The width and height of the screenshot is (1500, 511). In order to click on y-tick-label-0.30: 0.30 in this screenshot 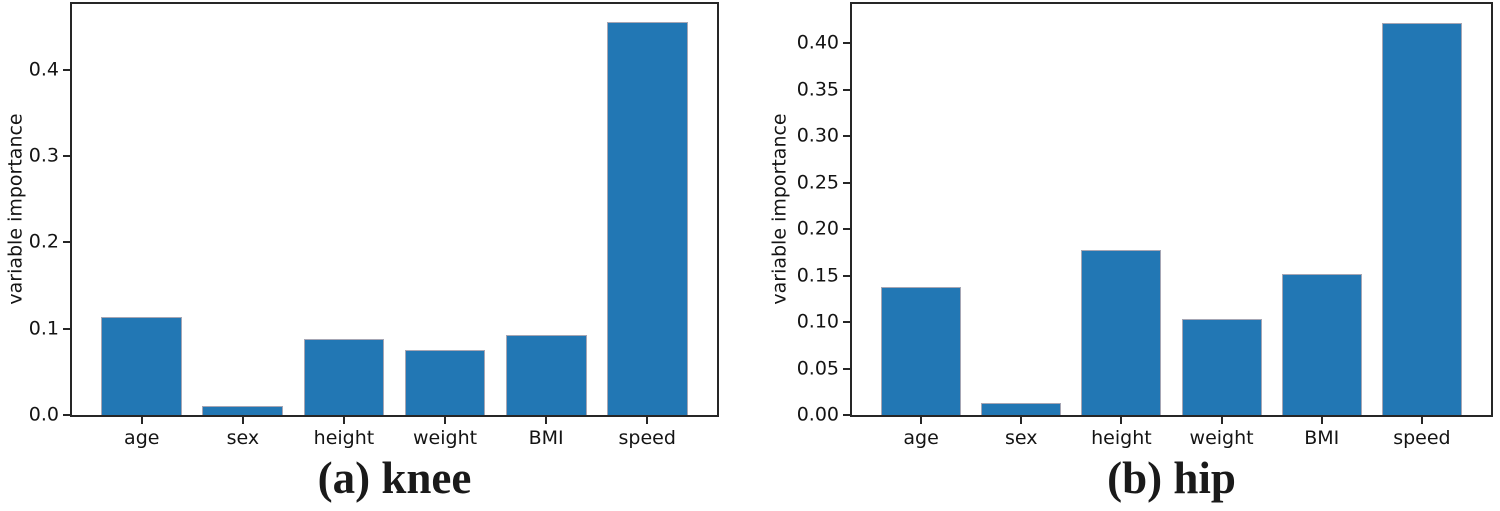, I will do `click(817, 135)`.